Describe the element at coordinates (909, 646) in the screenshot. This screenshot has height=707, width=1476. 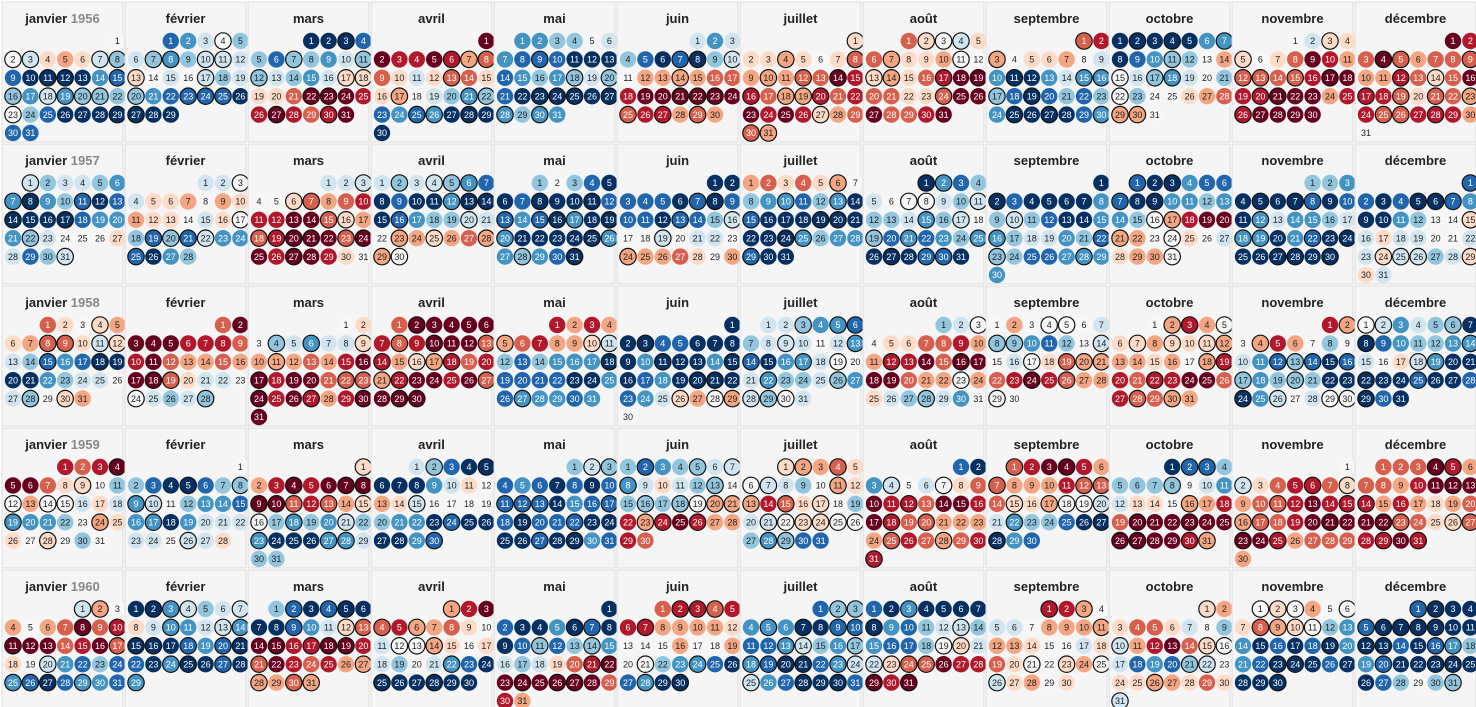
I see `day-number: 17` at that location.